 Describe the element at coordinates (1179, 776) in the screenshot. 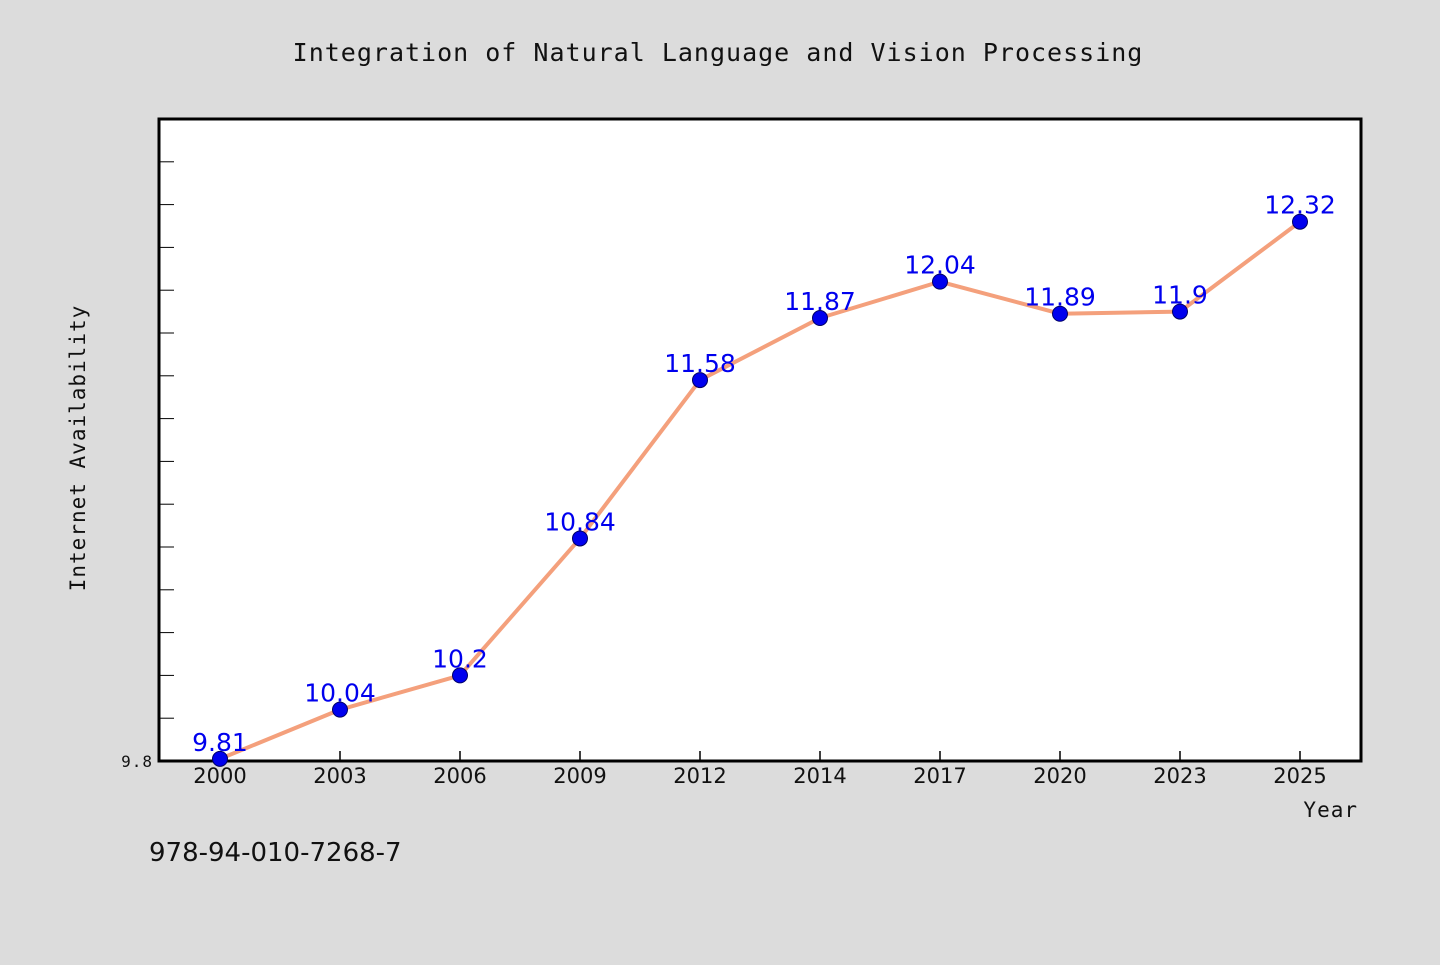

I see `x-tick-label: 2023` at that location.